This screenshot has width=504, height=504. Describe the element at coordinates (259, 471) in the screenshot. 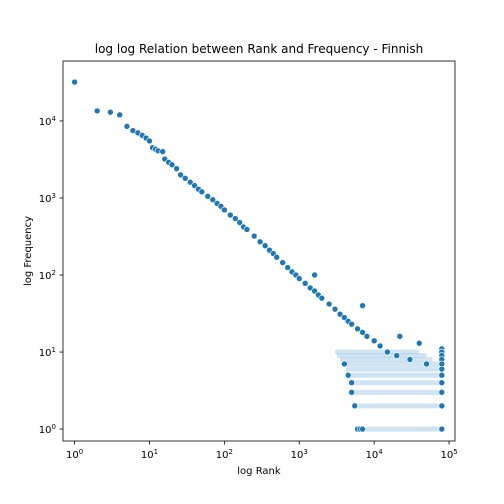

I see `x-axis-label: log Rank` at that location.